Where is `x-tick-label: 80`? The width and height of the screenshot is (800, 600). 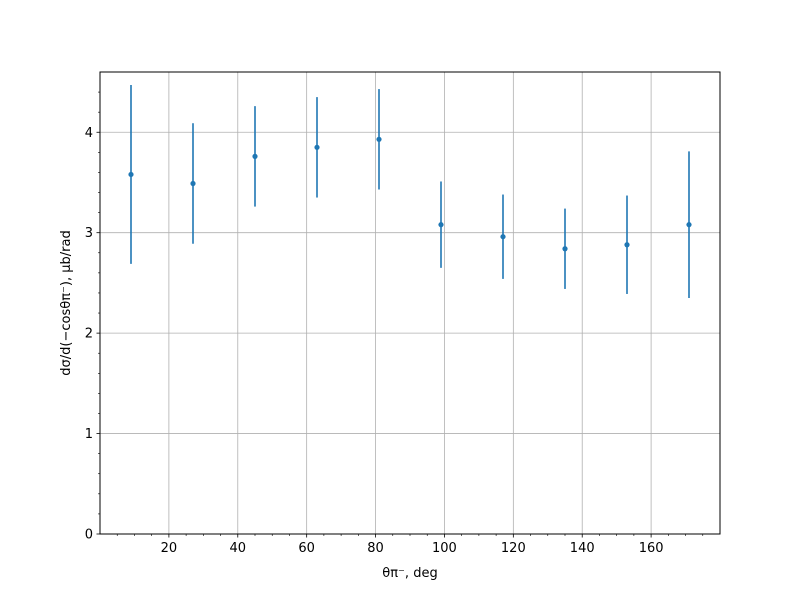 x-tick-label: 80 is located at coordinates (375, 548).